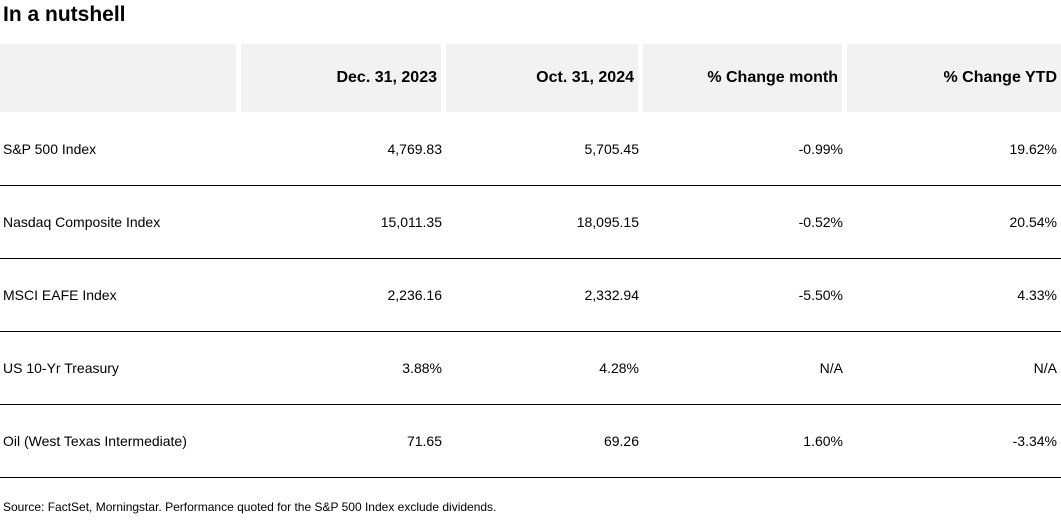  I want to click on cell-change-month: 1.60%, so click(745, 441).